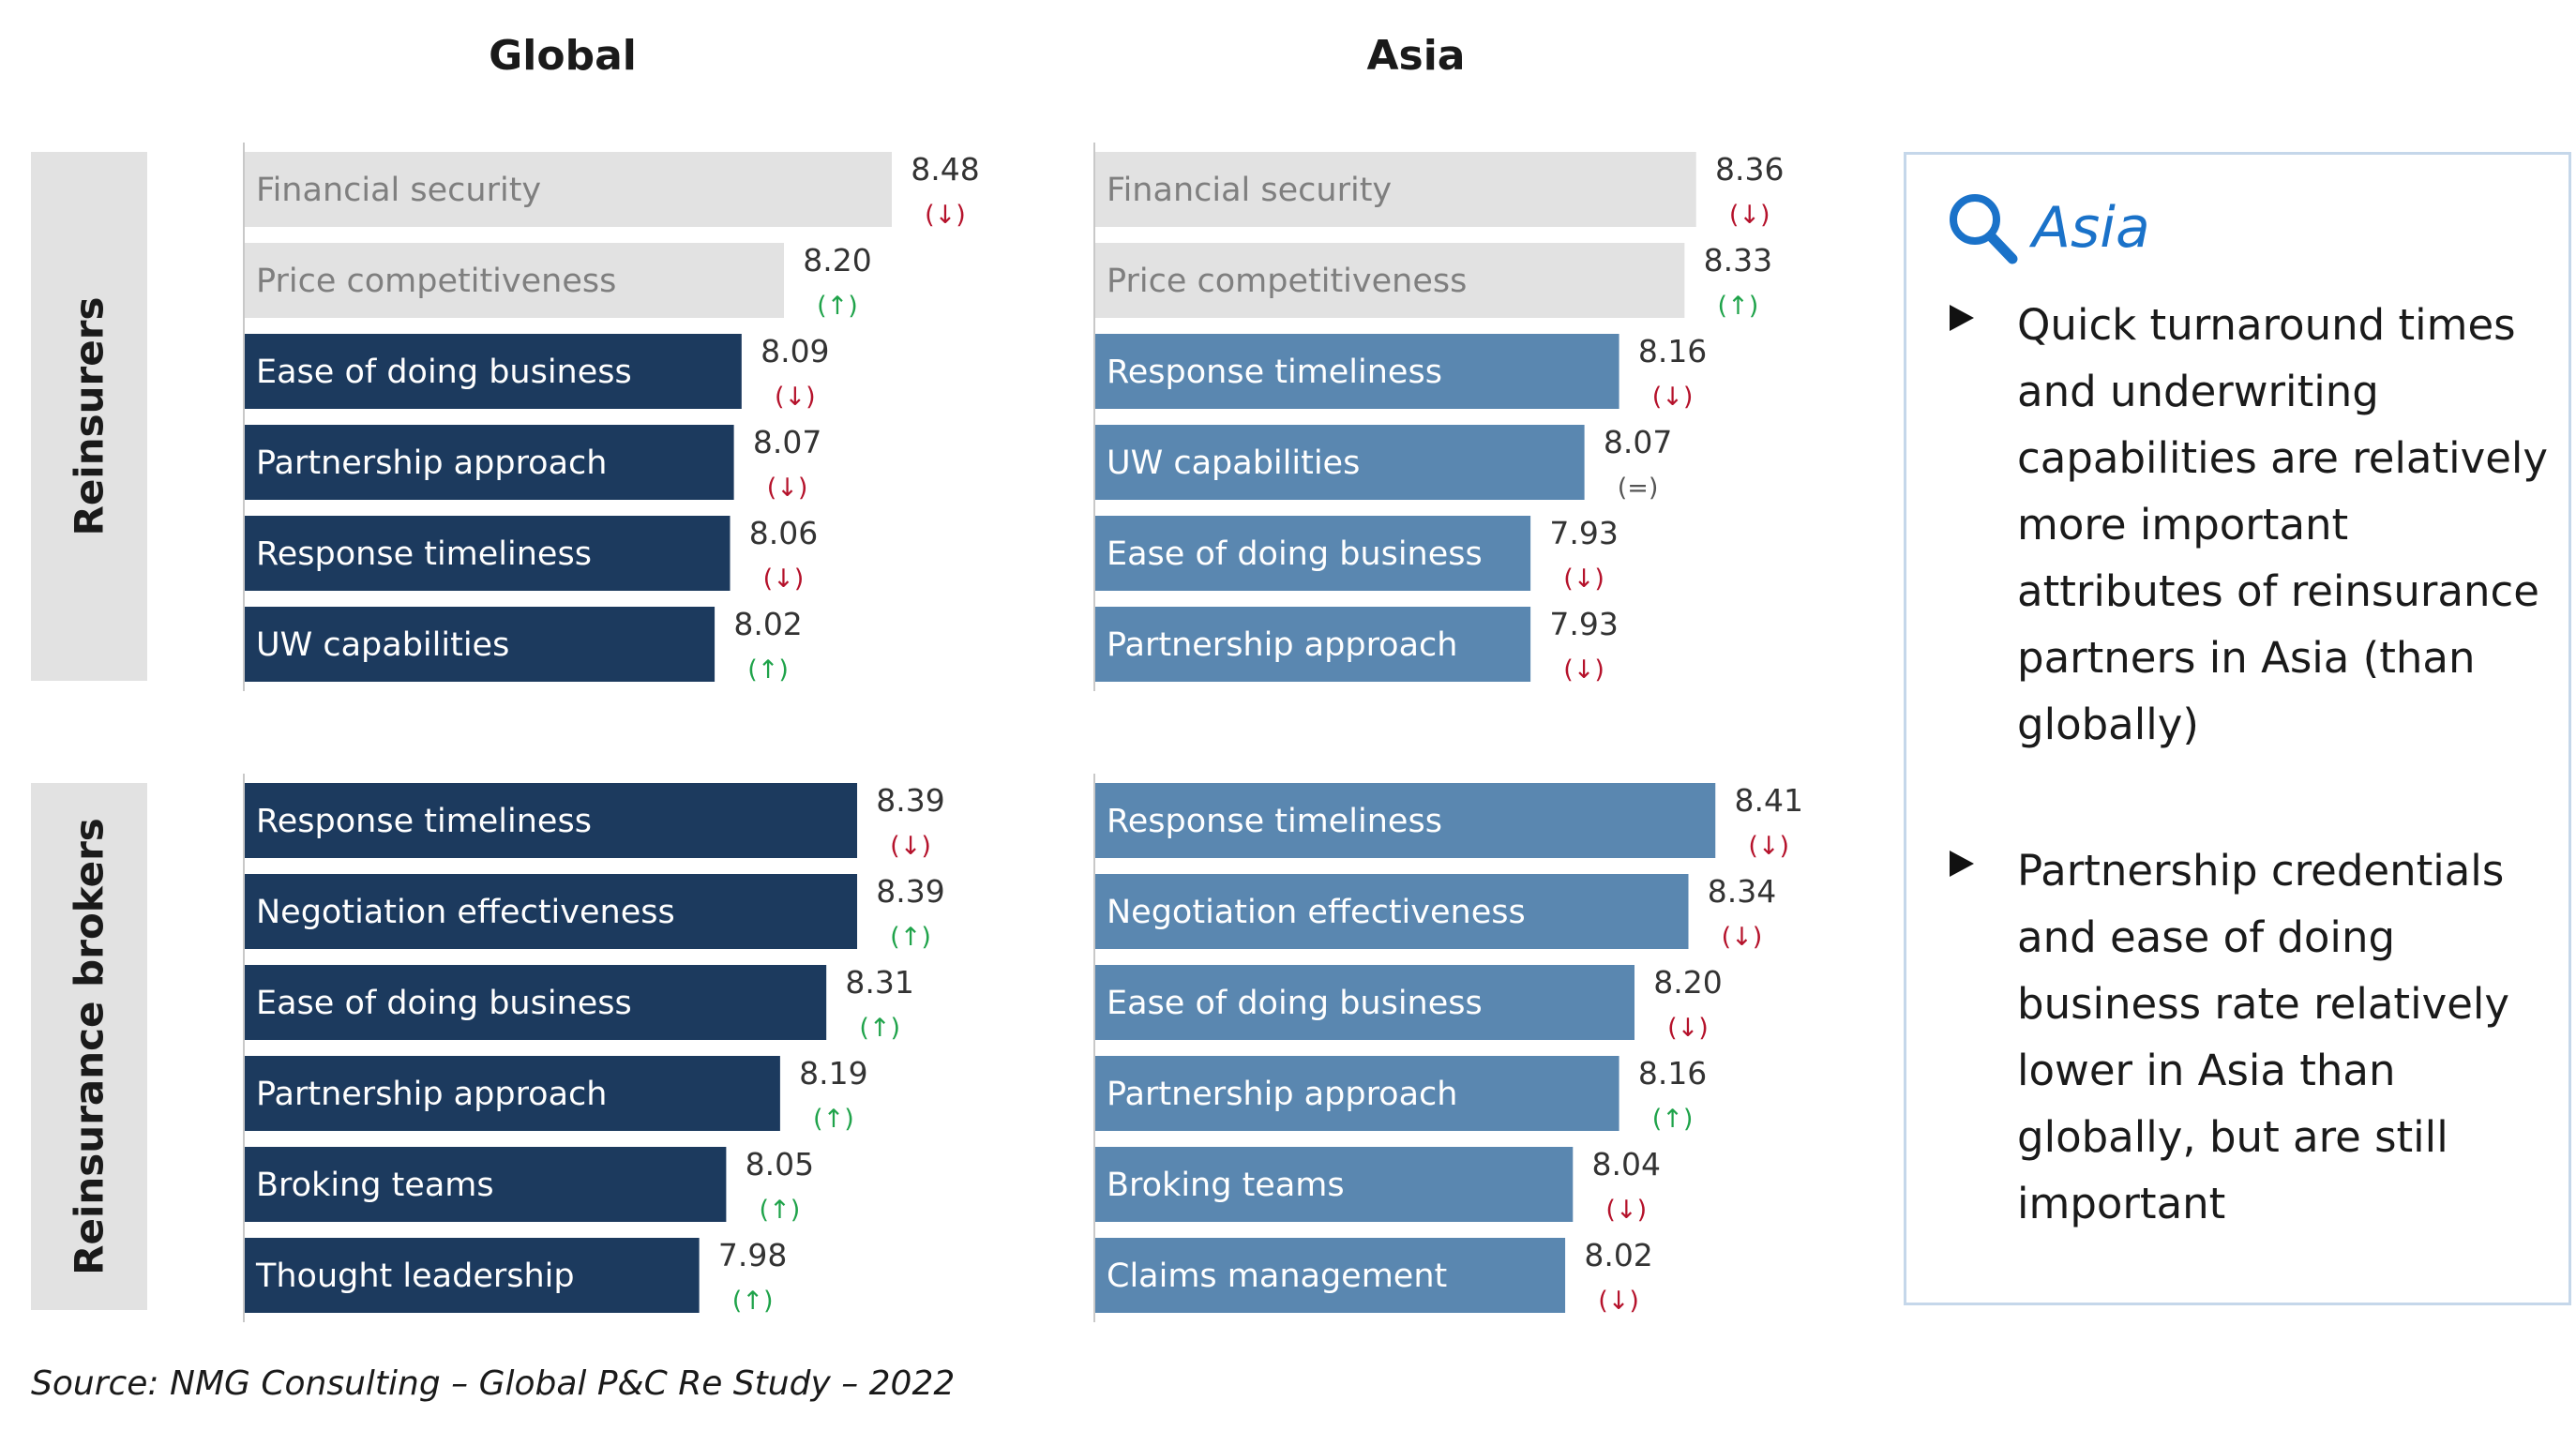 Image resolution: width=2576 pixels, height=1431 pixels. I want to click on bar-trend-label: (=), so click(1638, 488).